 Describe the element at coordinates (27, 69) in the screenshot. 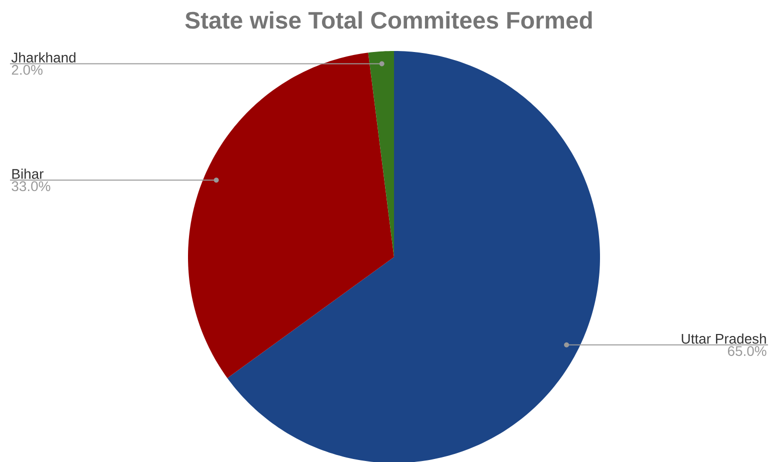

I see `data-label: 2.0%` at that location.